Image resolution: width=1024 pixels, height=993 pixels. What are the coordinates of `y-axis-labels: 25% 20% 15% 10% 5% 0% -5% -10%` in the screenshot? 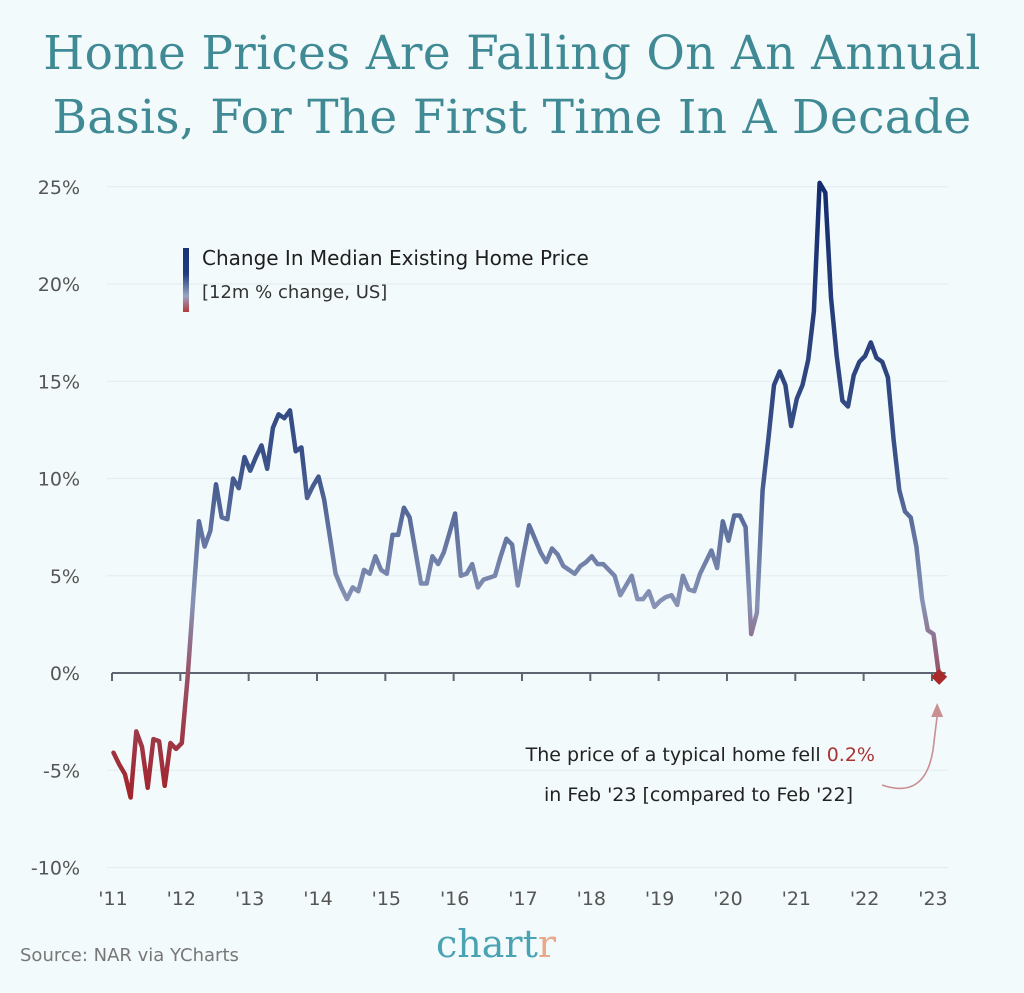 It's located at (55, 528).